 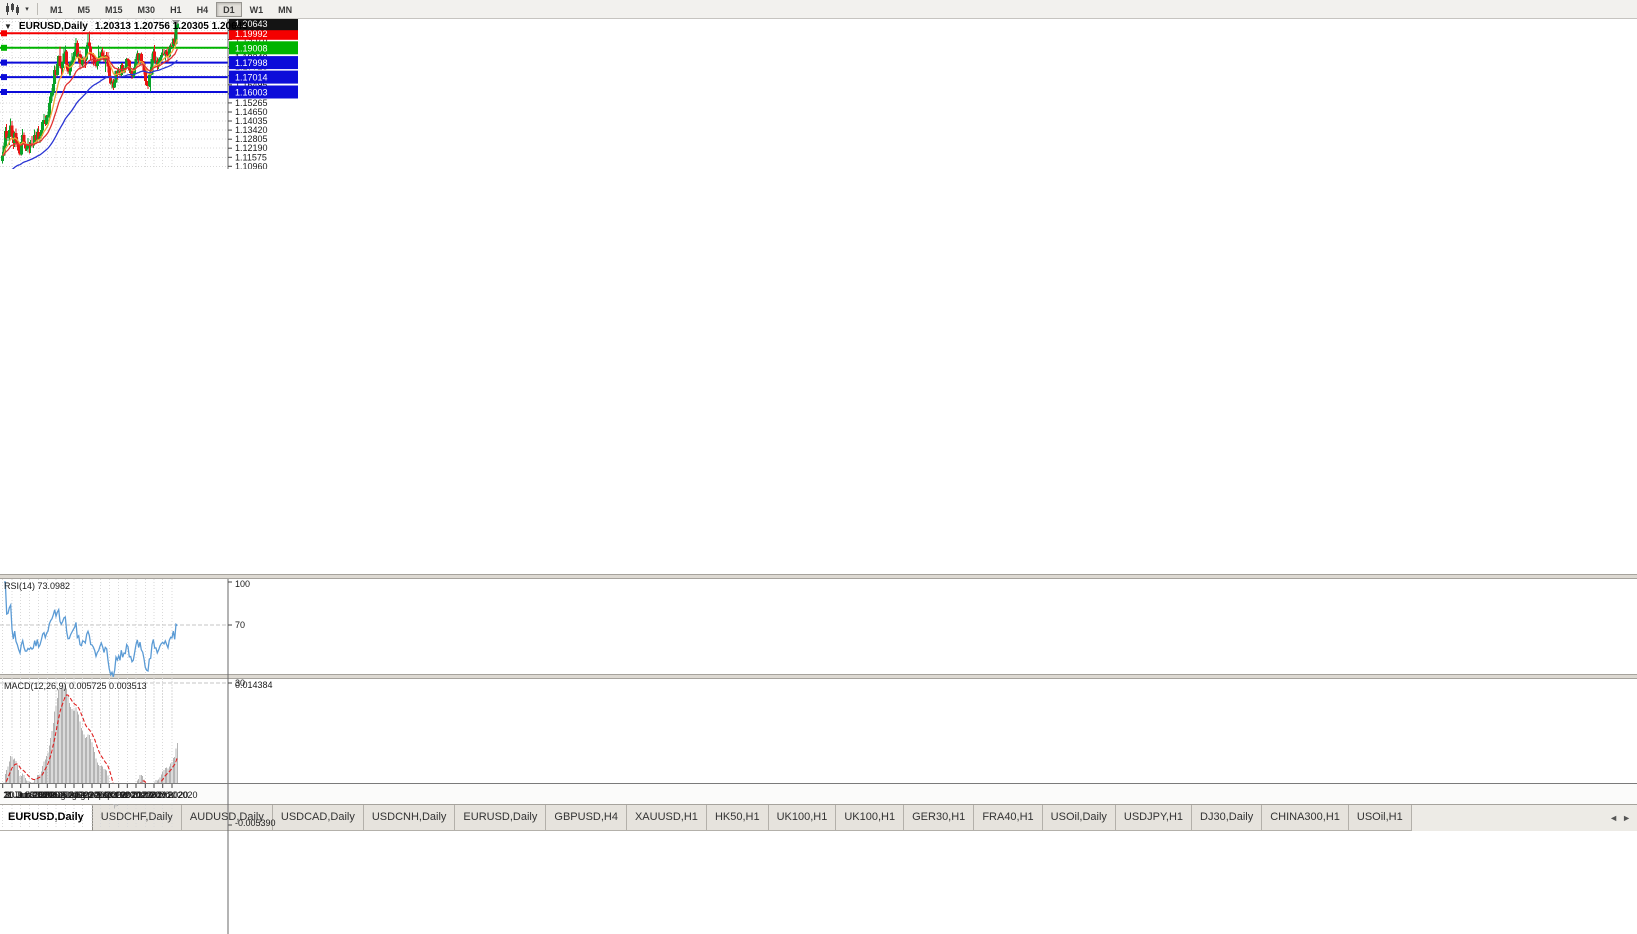 I want to click on svg-text: 6 Aug 2020, so click(x=66, y=795).